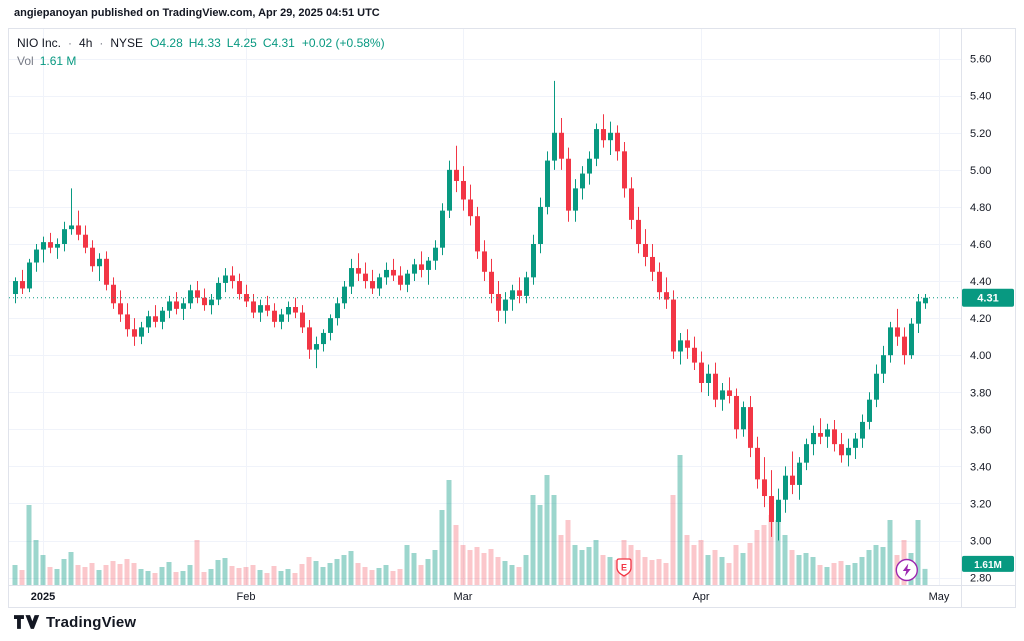 The image size is (1024, 641). I want to click on time-tick-label: Feb, so click(246, 597).